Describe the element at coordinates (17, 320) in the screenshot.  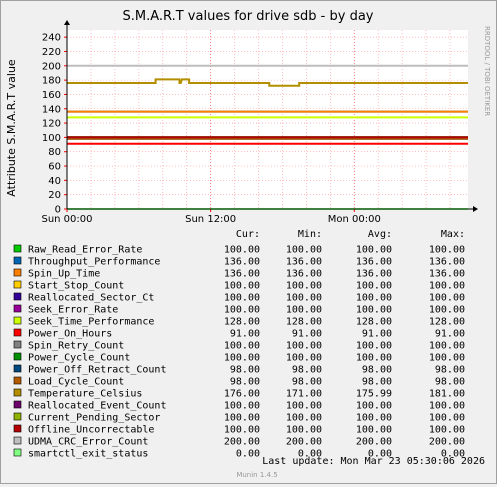
I see `legend-swatch-seek-time-performance` at that location.